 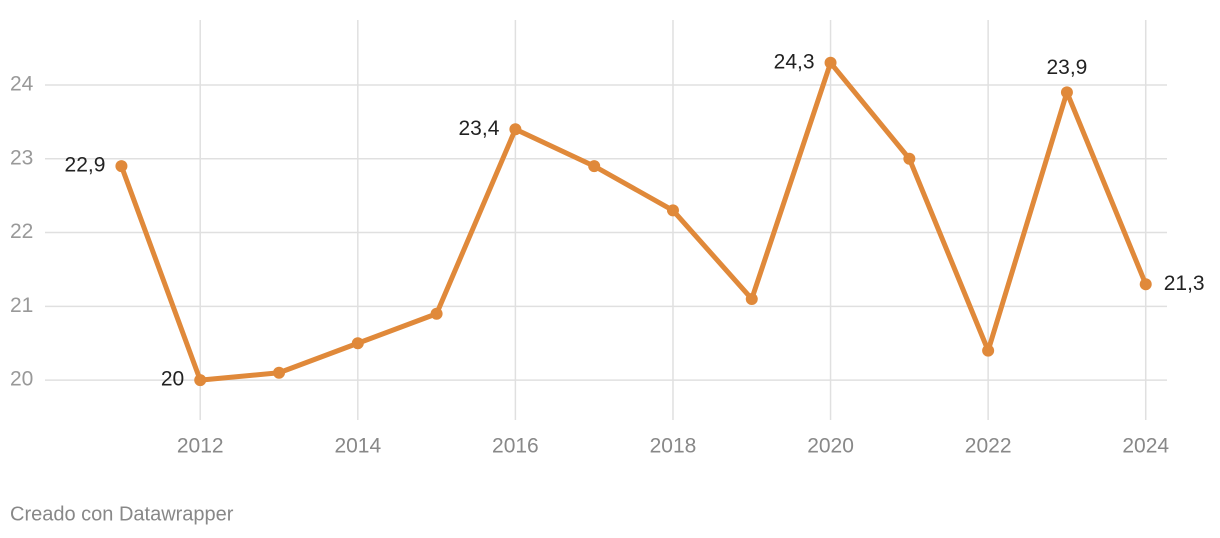 What do you see at coordinates (22, 83) in the screenshot?
I see `y-tick-label: 24` at bounding box center [22, 83].